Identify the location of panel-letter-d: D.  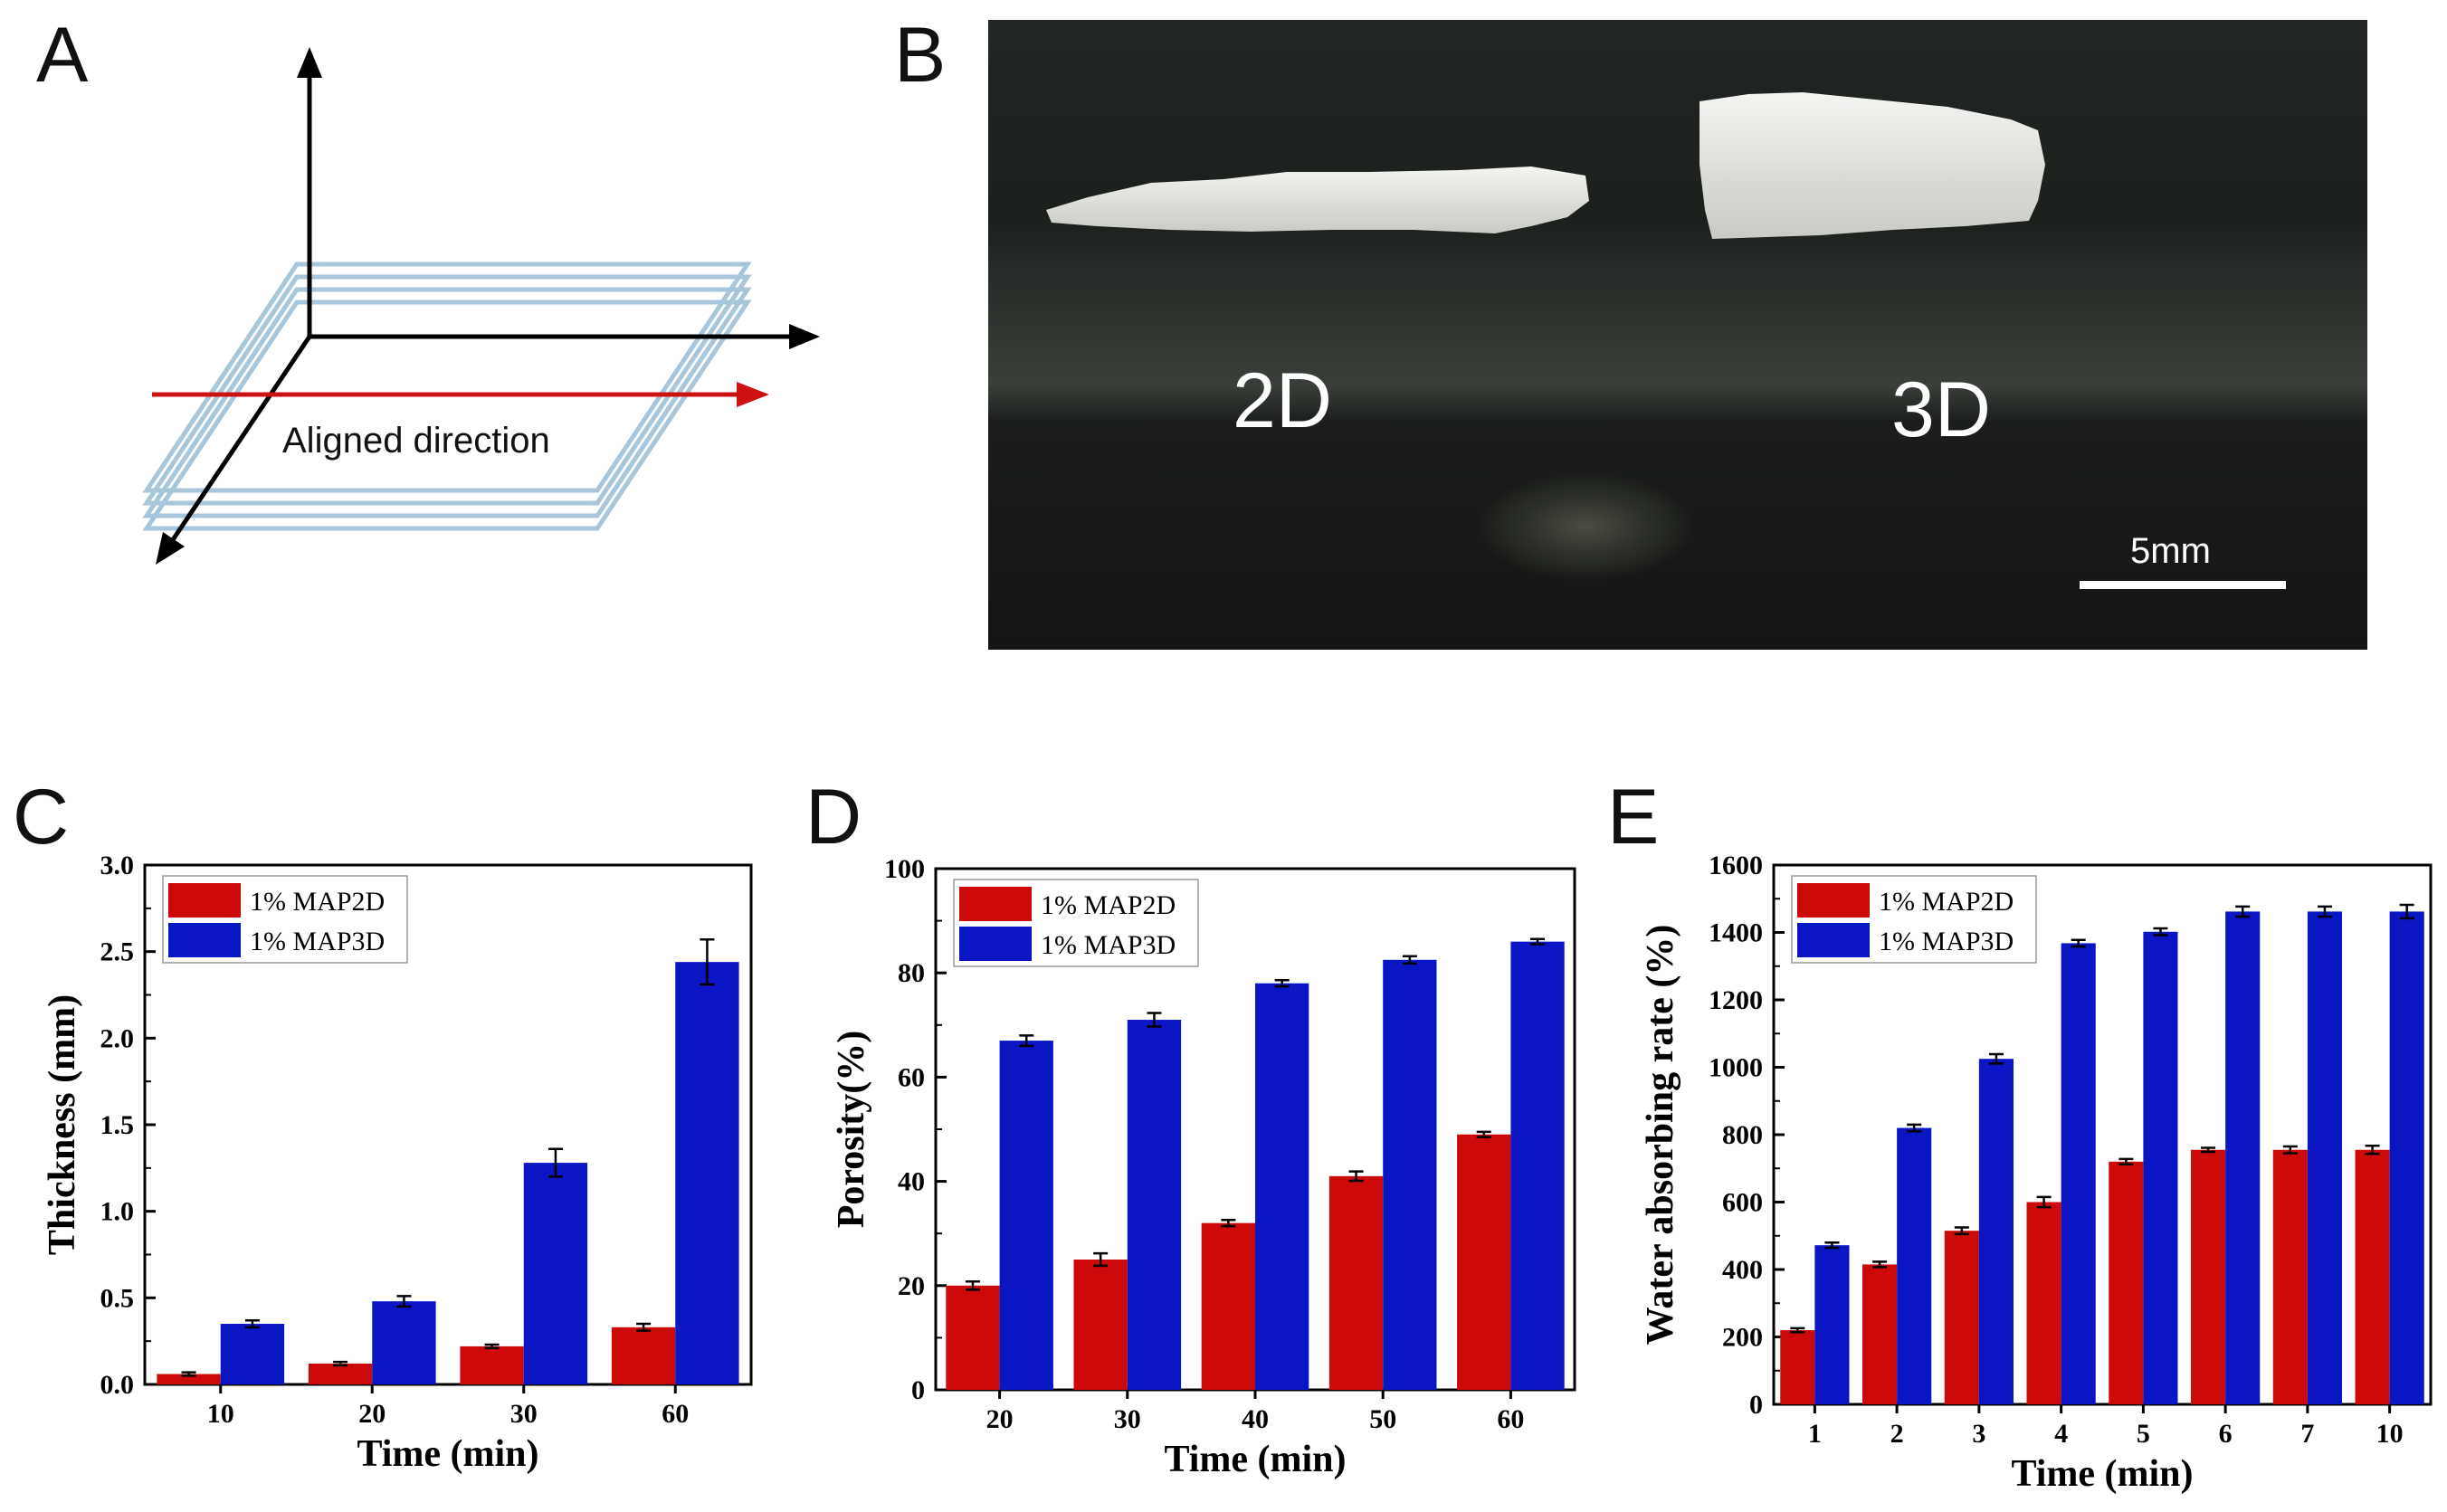
(833, 818).